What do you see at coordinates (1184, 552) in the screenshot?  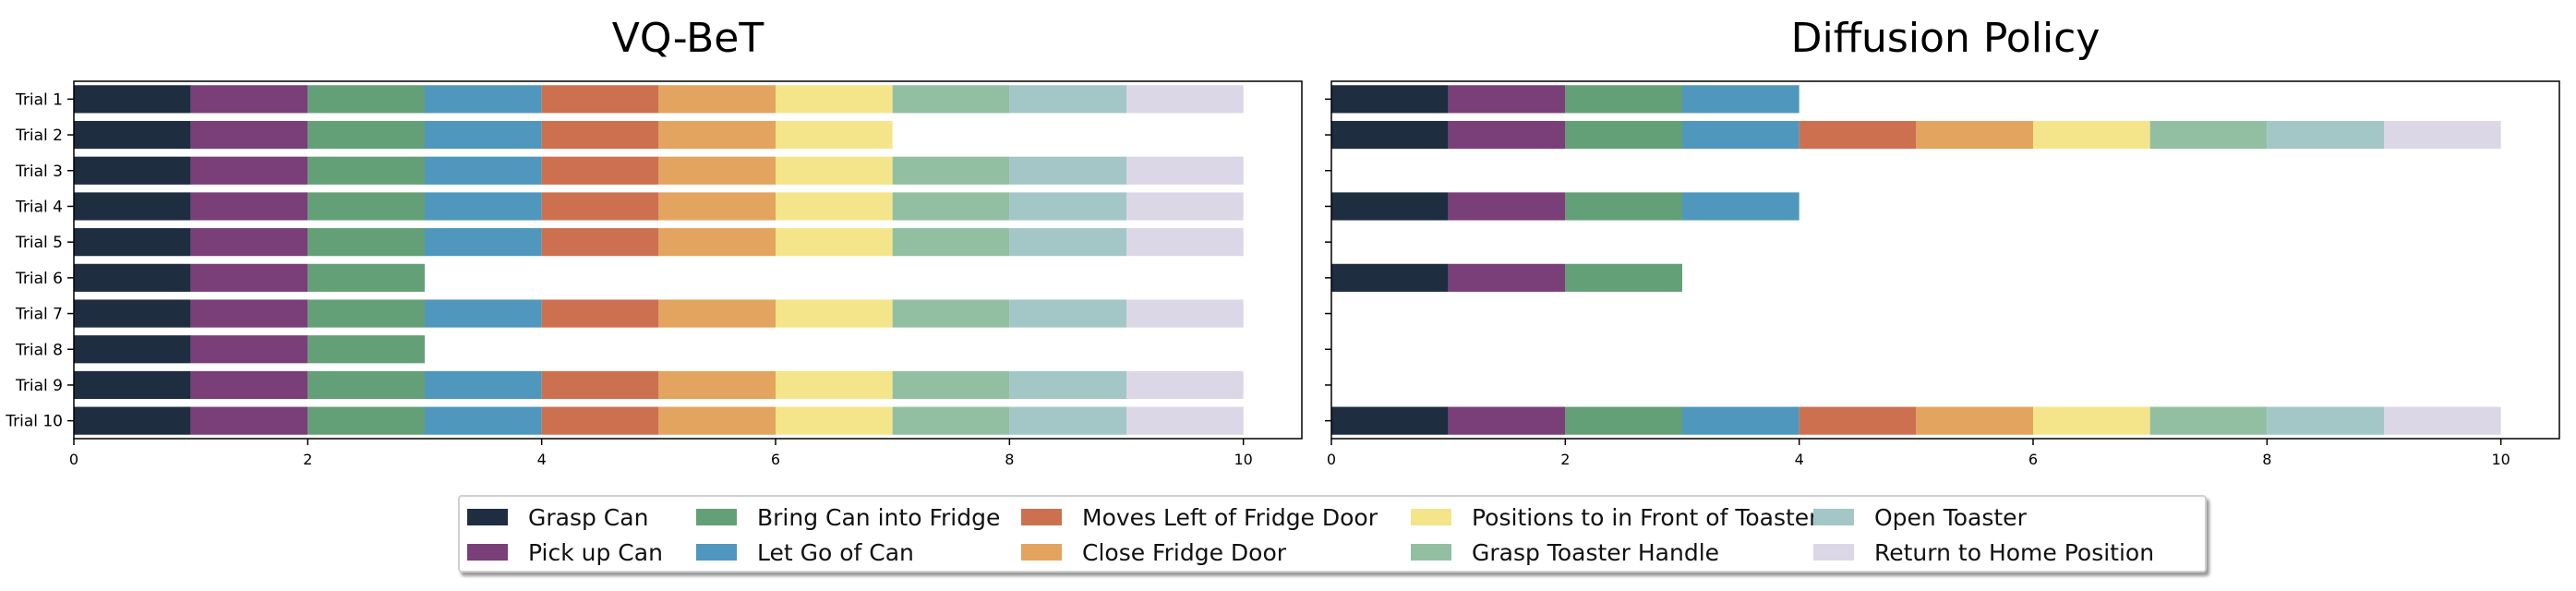 I see `legend-label: Close Fridge Door` at bounding box center [1184, 552].